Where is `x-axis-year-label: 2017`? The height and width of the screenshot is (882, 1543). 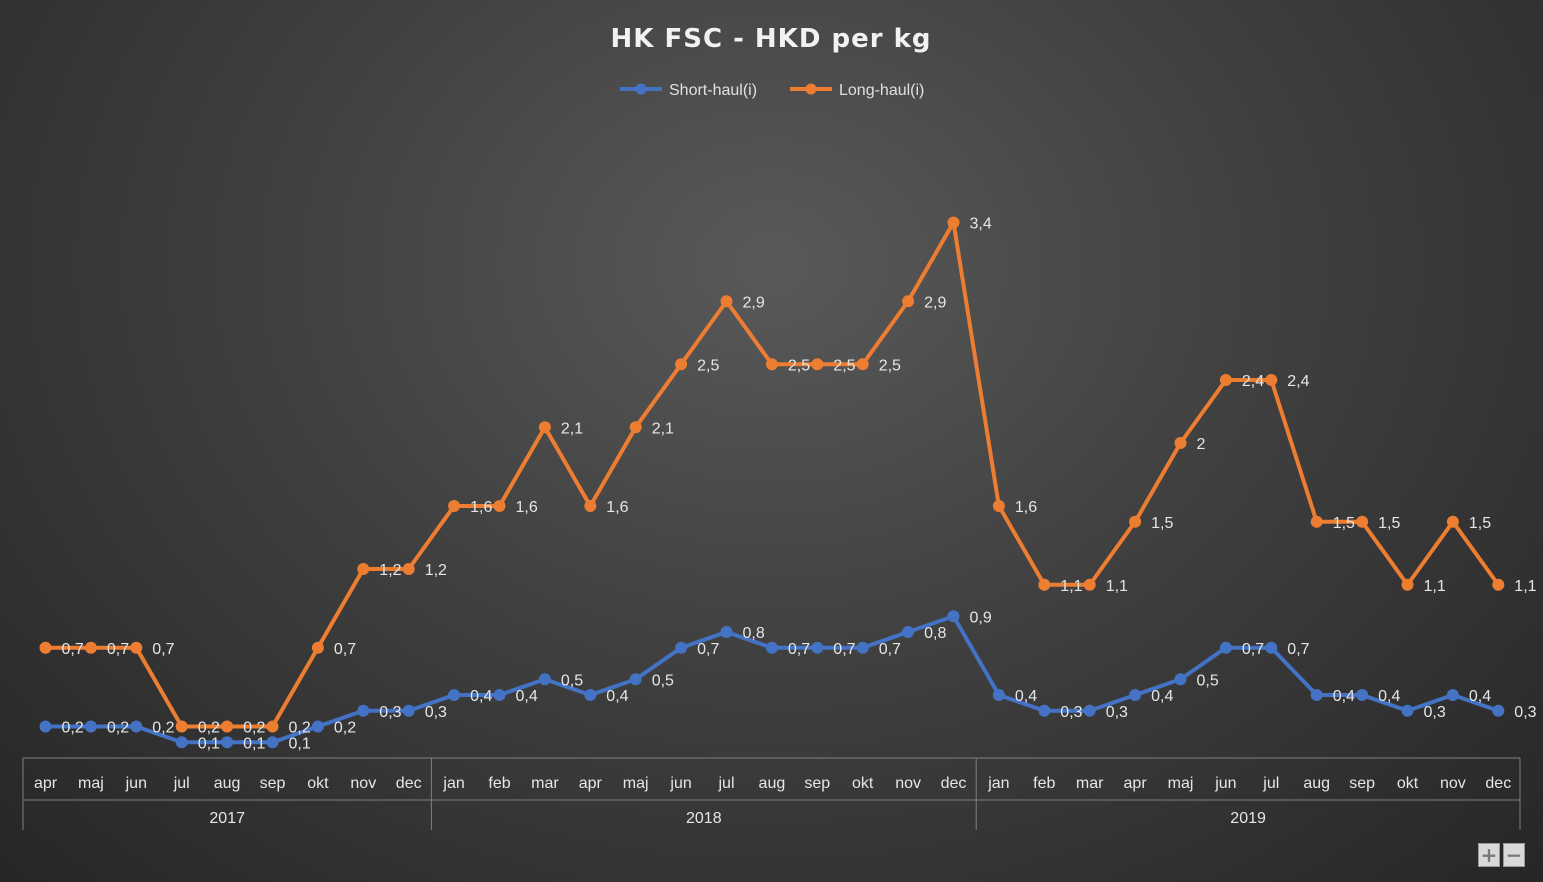 x-axis-year-label: 2017 is located at coordinates (227, 818).